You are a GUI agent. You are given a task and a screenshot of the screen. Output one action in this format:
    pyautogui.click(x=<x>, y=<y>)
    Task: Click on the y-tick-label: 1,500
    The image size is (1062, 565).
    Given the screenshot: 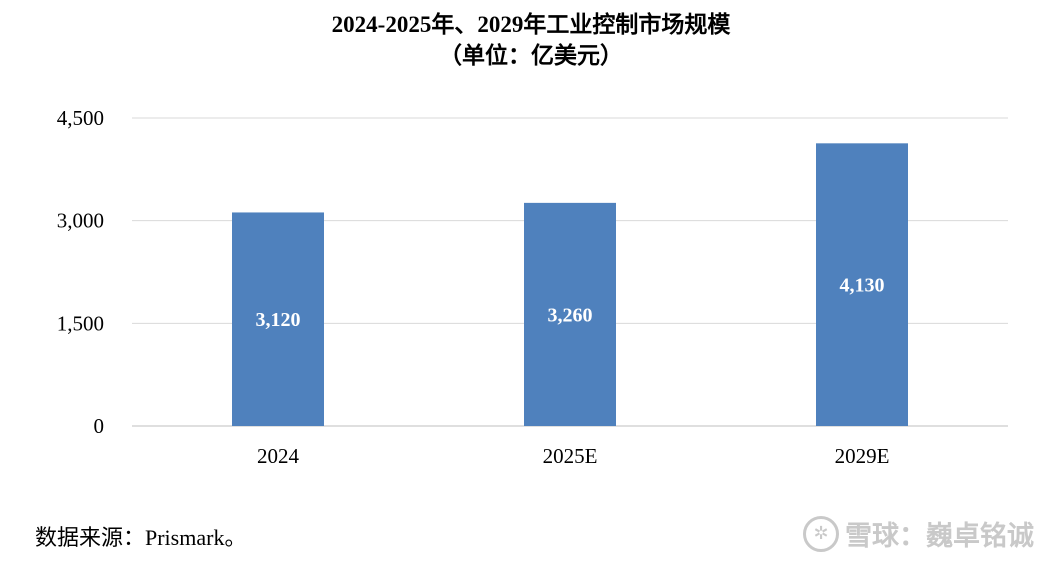 What is the action you would take?
    pyautogui.click(x=80, y=323)
    